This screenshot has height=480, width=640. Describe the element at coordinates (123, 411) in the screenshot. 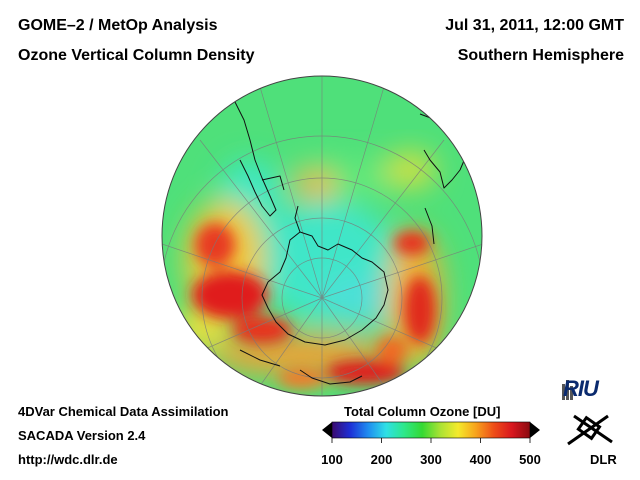

I see `footer-method: 4DVar Chemical Data Assimilation` at that location.